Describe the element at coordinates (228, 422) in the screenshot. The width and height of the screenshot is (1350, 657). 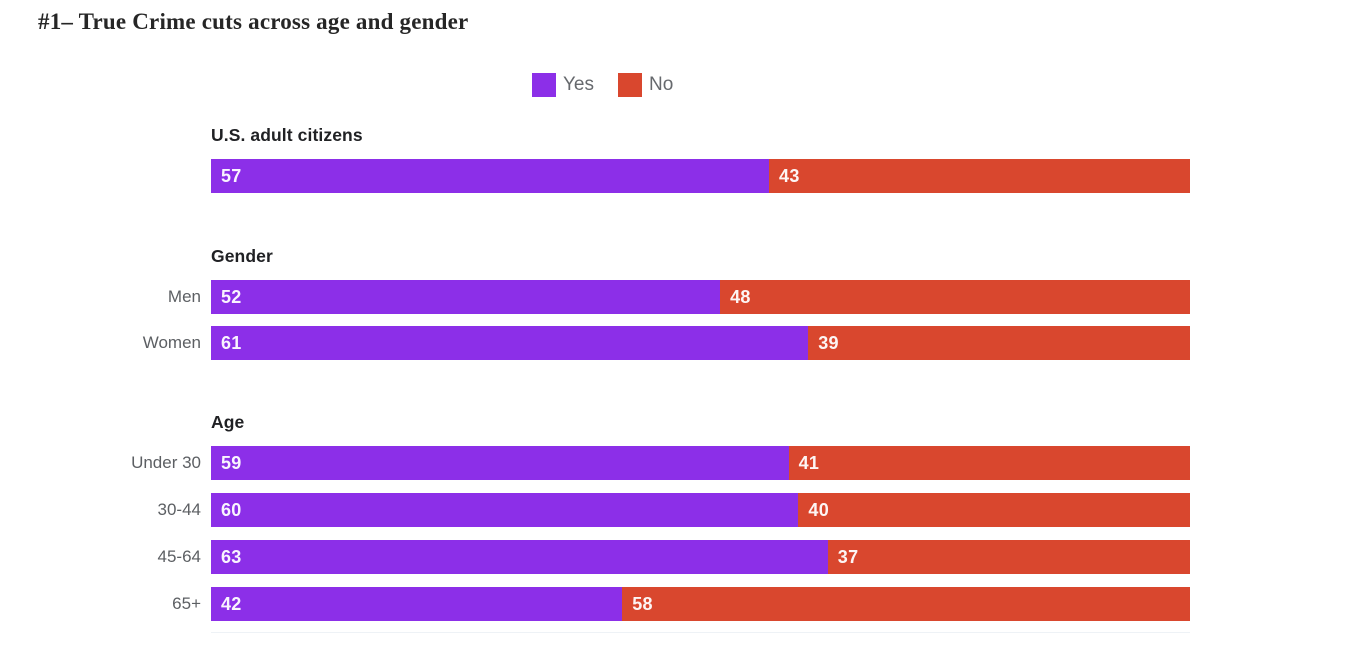
I see `section-header-age: Age` at that location.